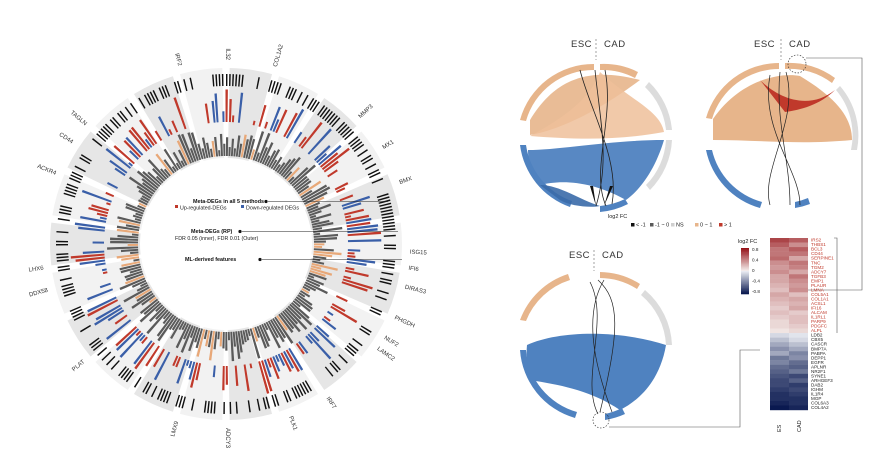  Describe the element at coordinates (820, 294) in the screenshot. I see `heatmap-gene-label: COL5A1` at that location.